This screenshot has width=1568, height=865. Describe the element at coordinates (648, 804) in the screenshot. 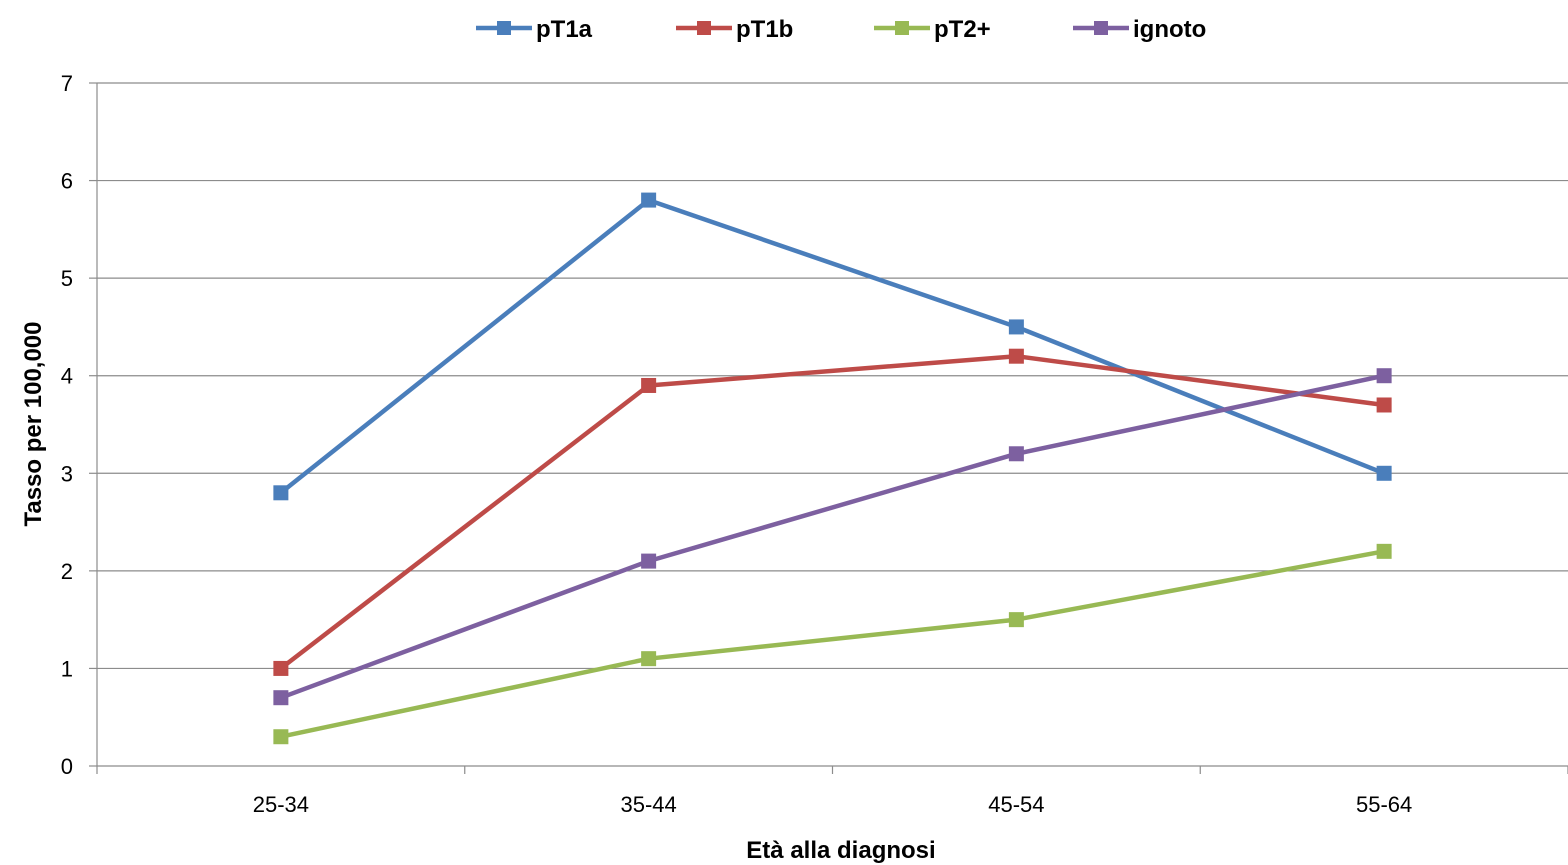

I see `x-tick-label: 35-44` at that location.